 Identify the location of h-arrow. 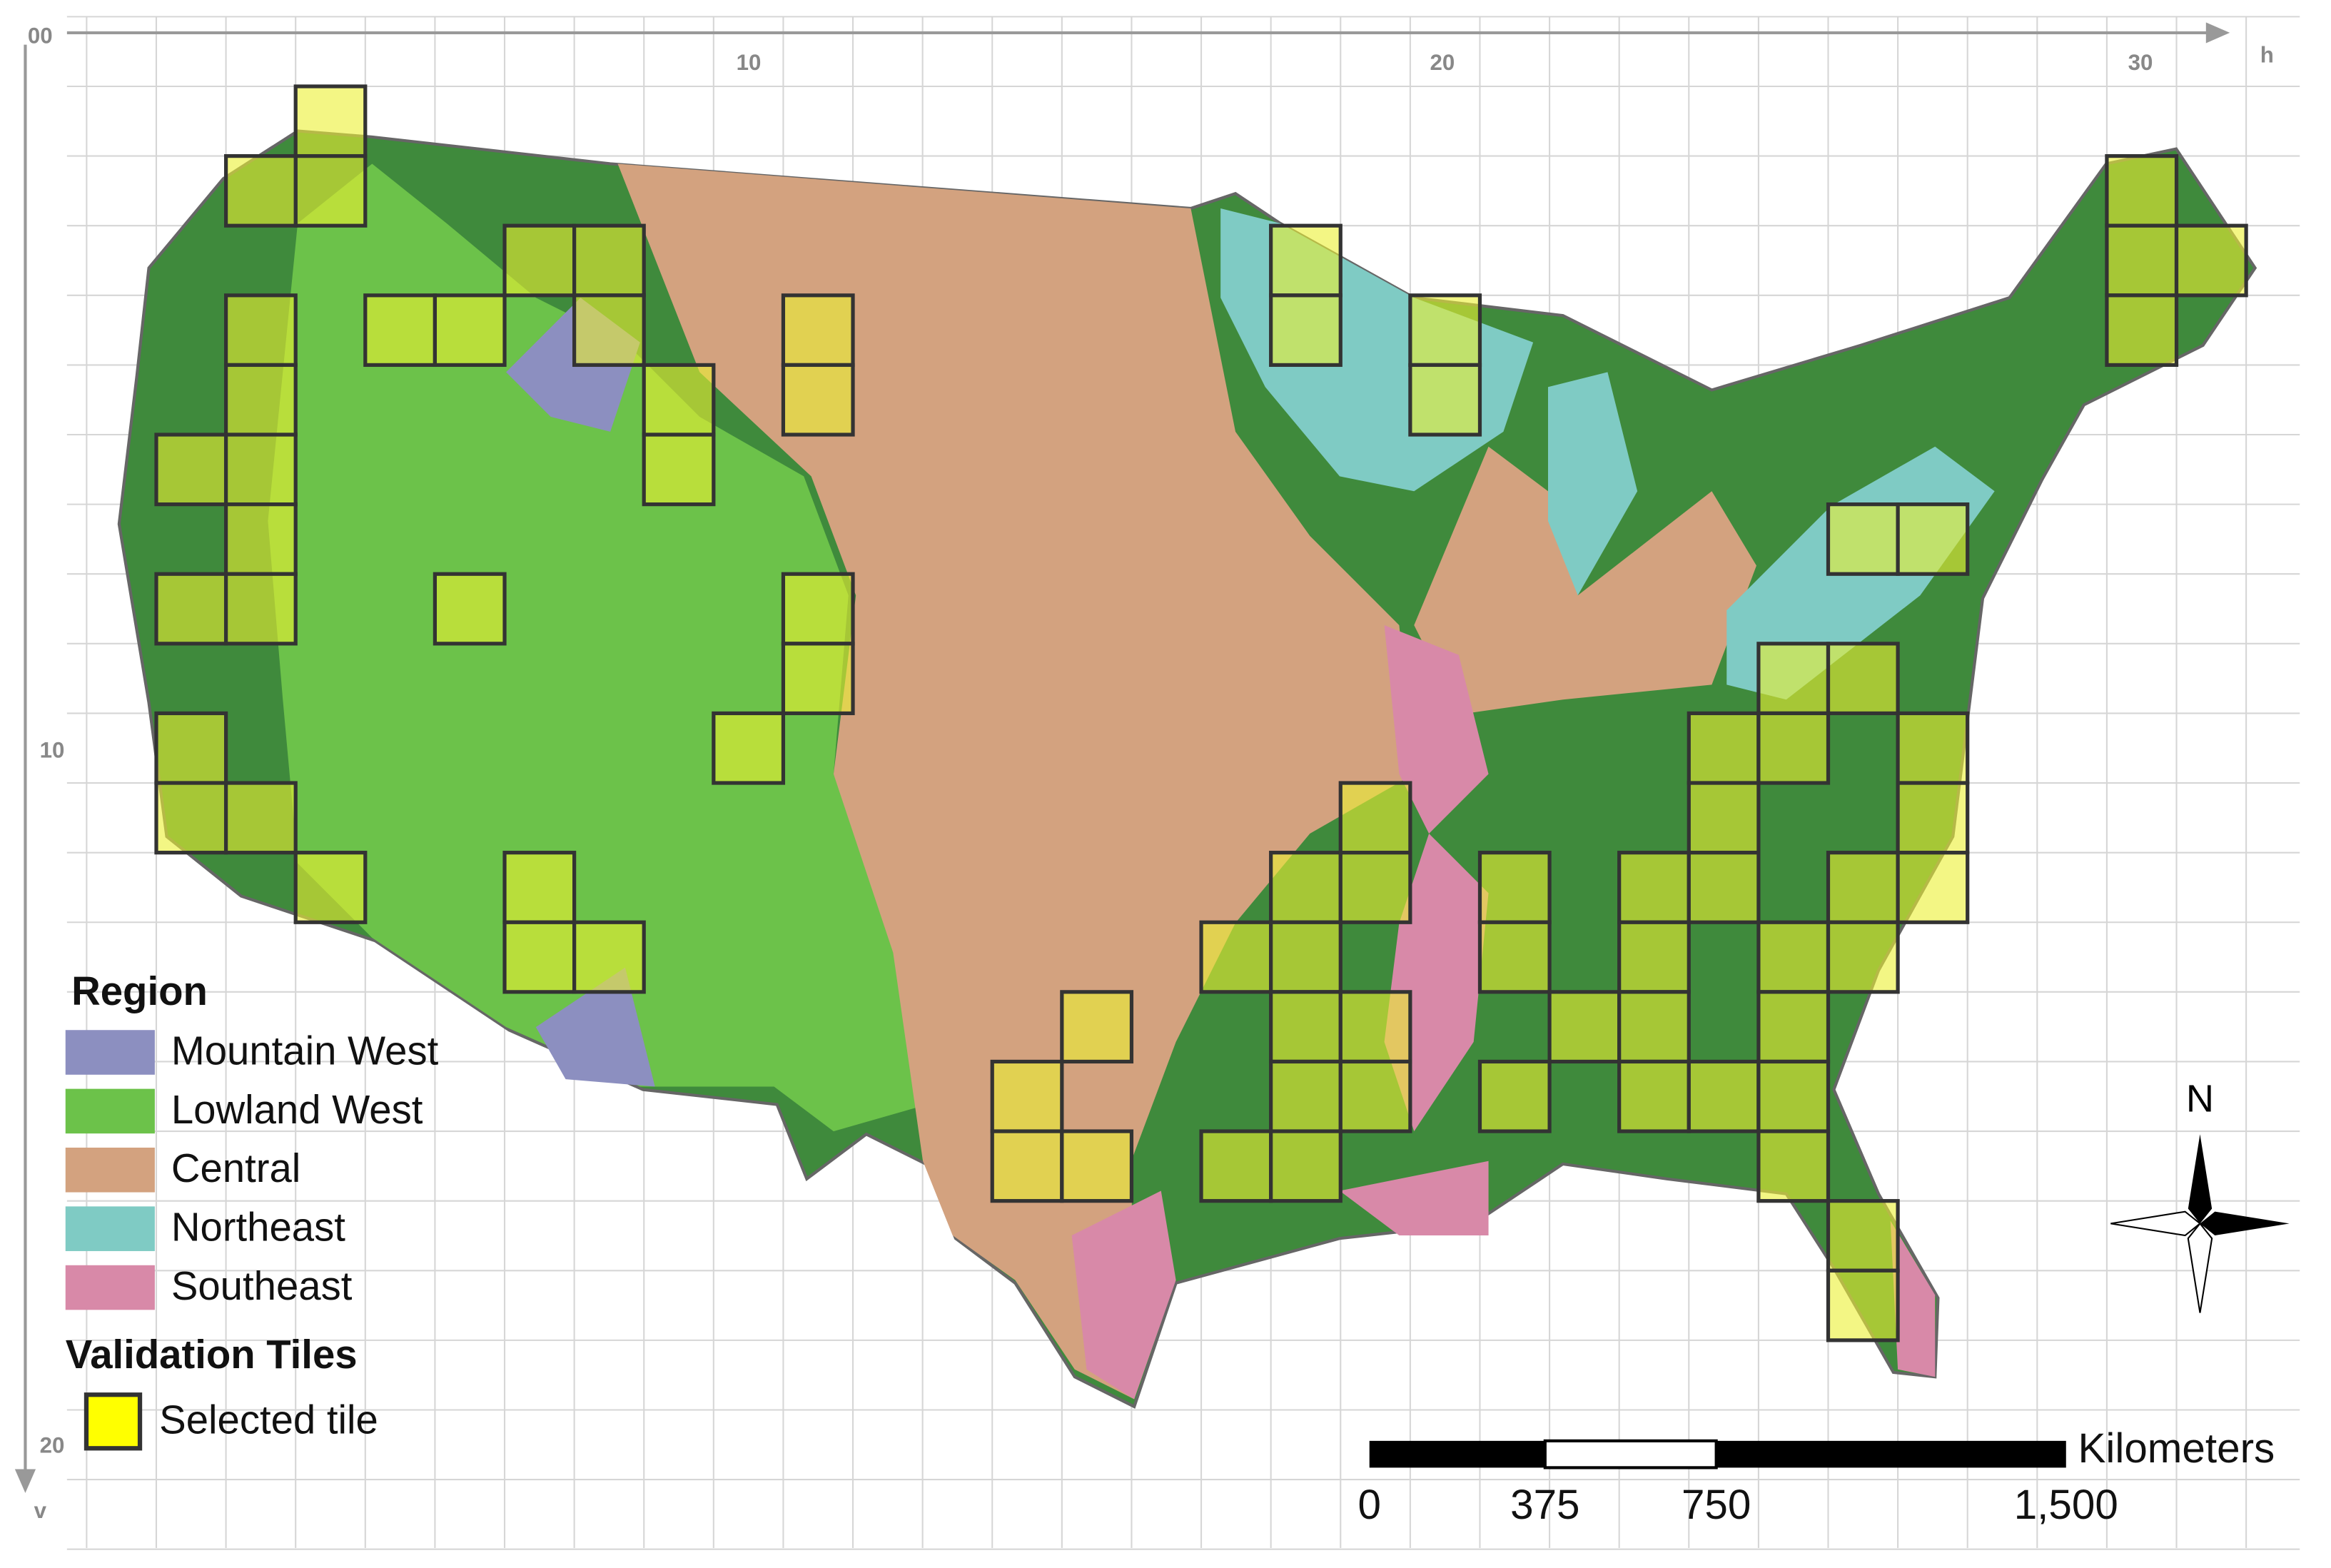
(2217, 33).